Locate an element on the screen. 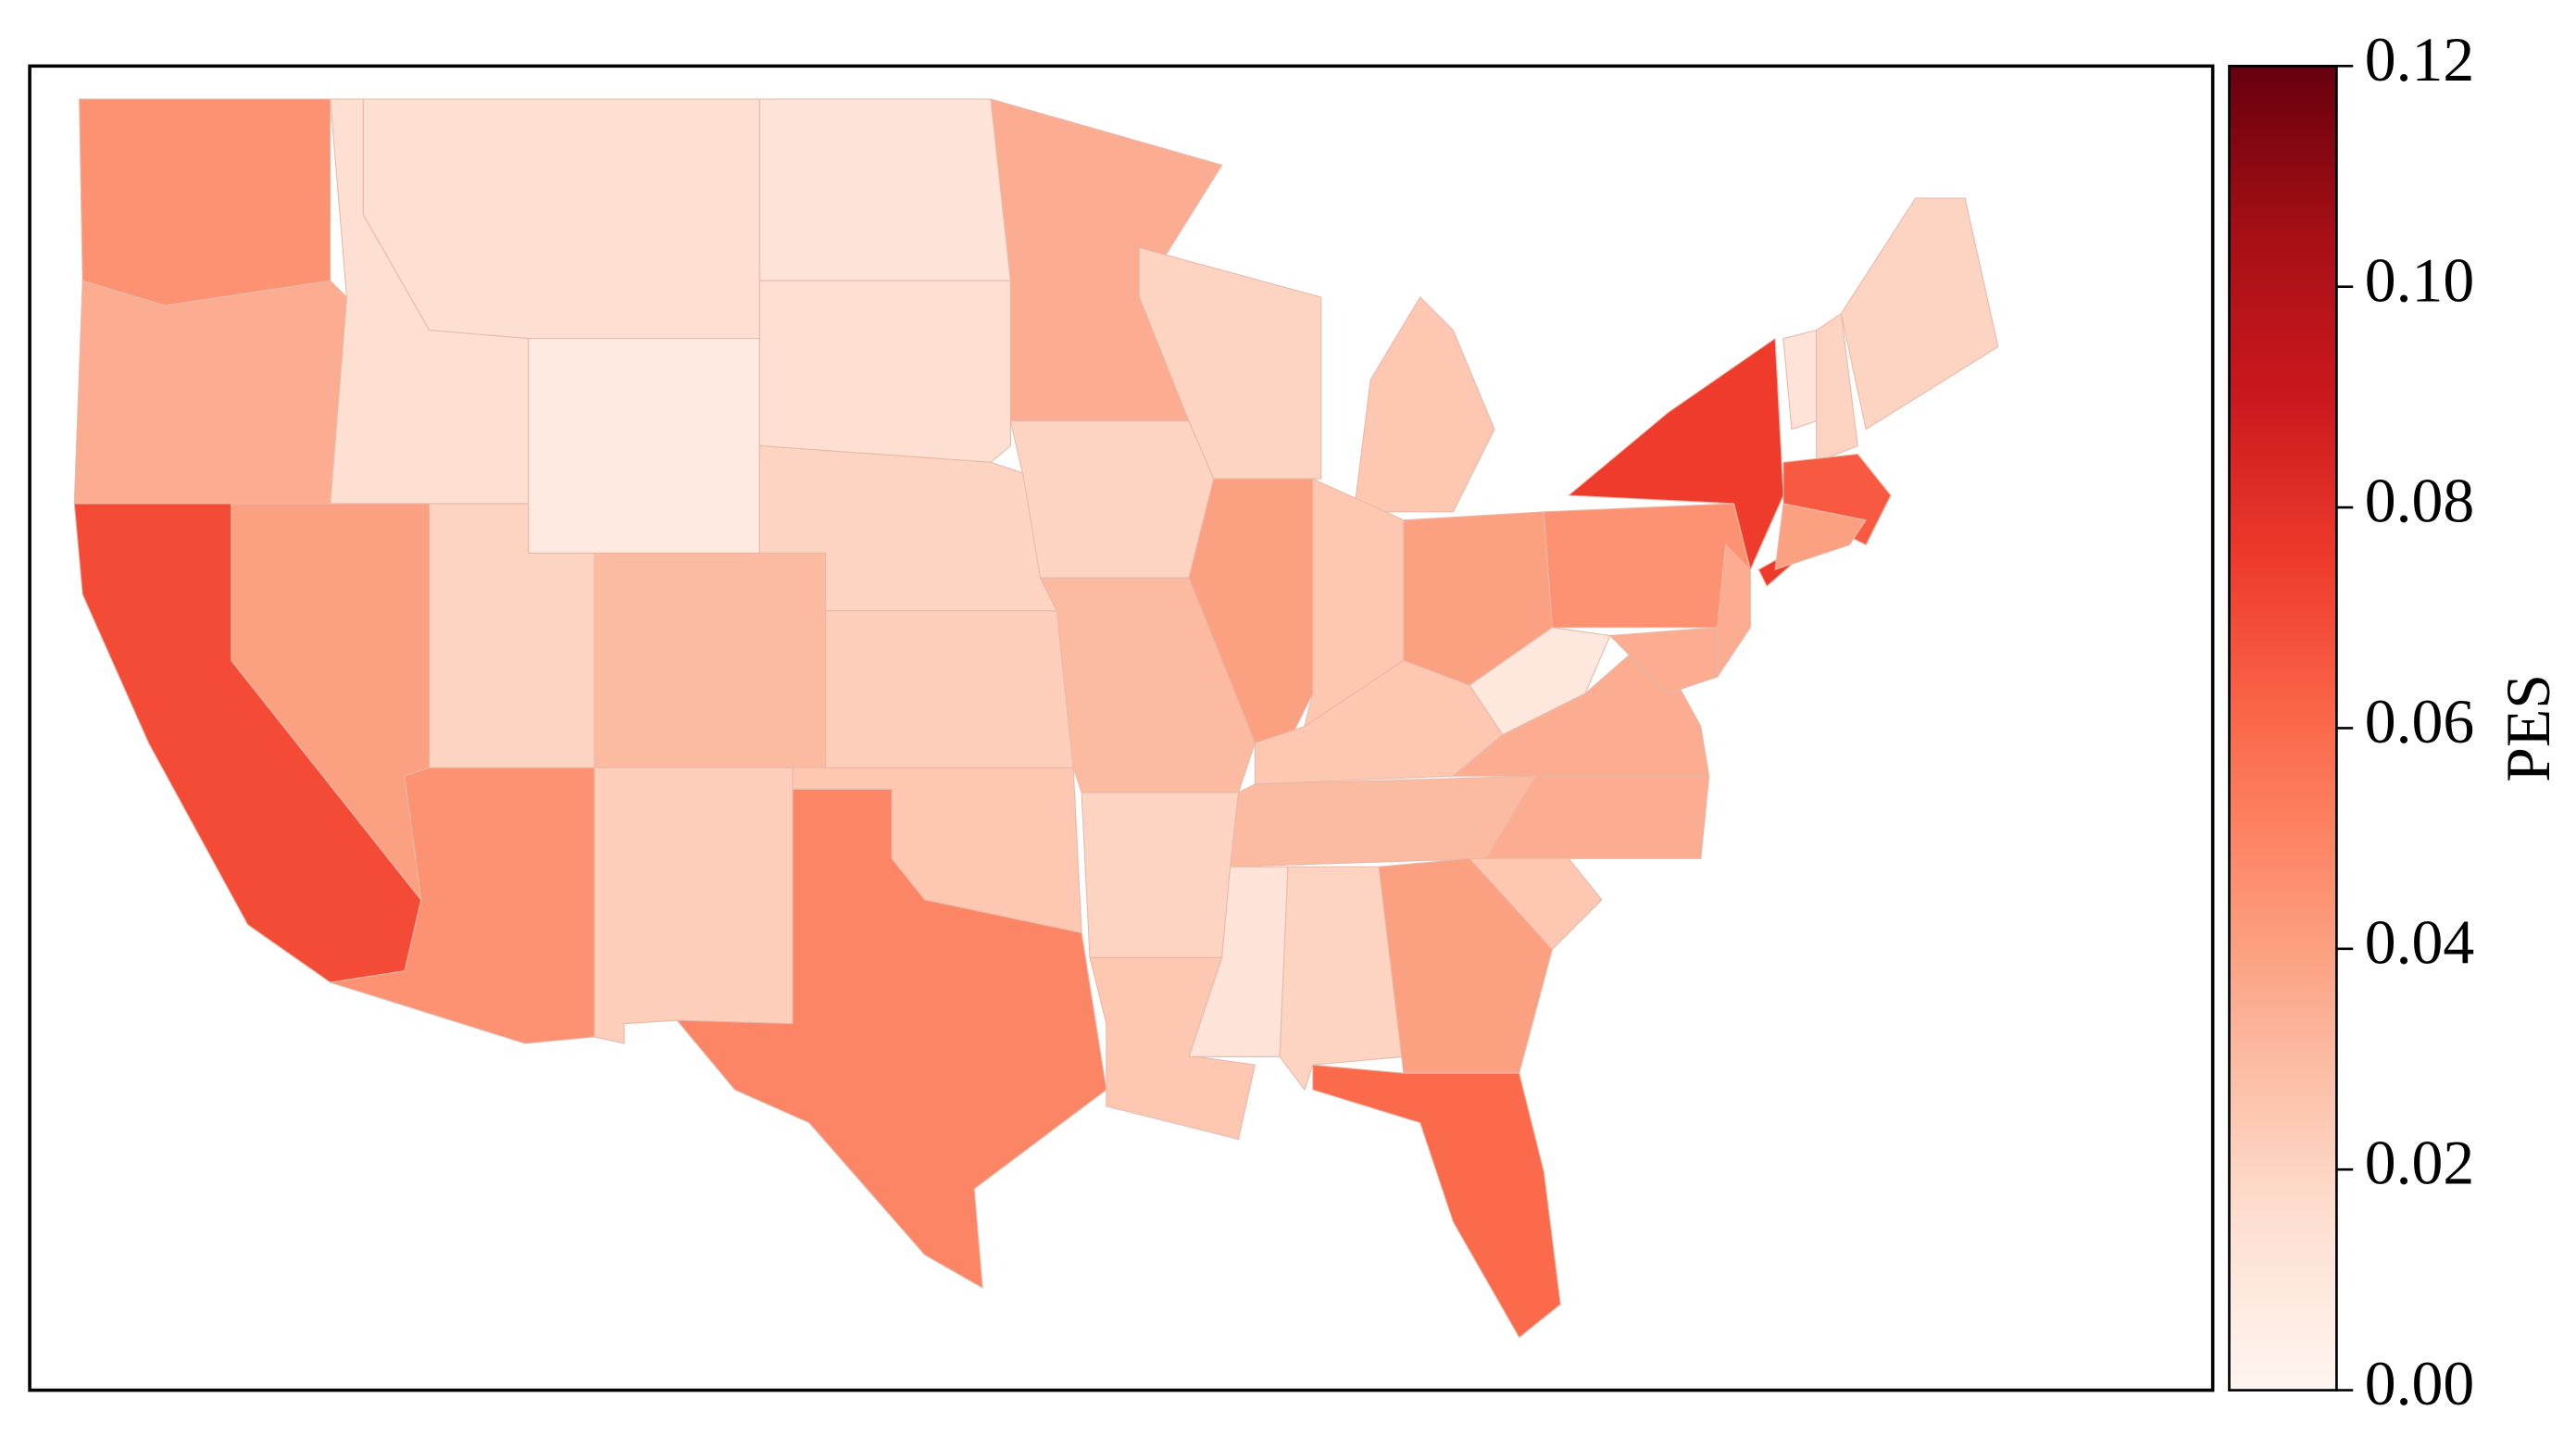 The image size is (2576, 1448). colorbar-tick-label: 0.08 is located at coordinates (2420, 501).